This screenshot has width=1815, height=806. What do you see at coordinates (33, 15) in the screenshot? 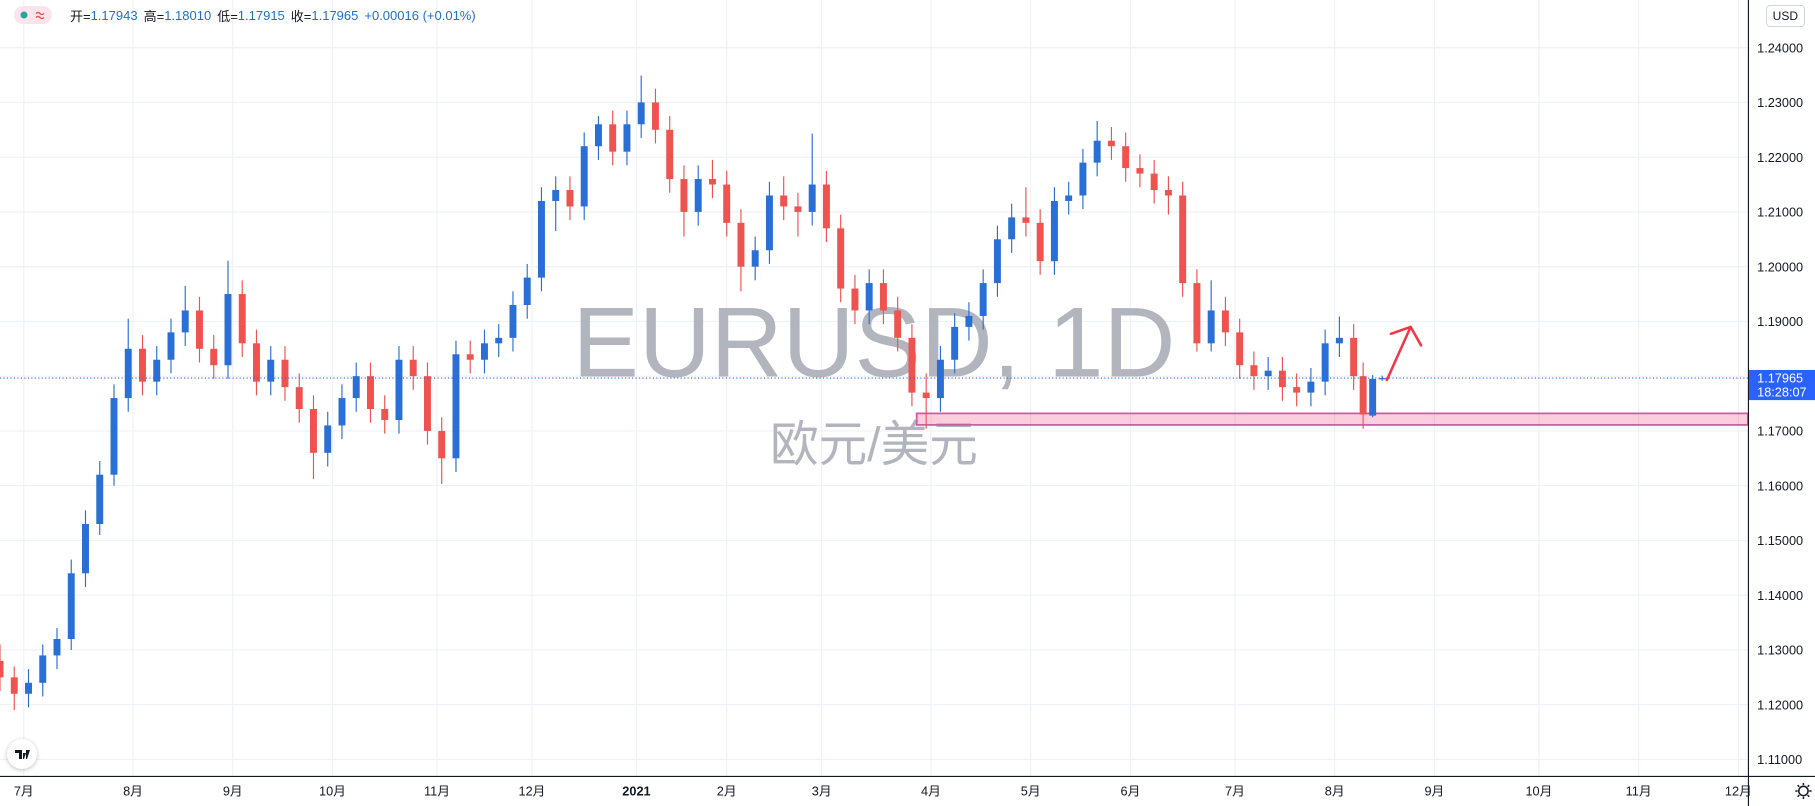
I see `status-badge` at bounding box center [33, 15].